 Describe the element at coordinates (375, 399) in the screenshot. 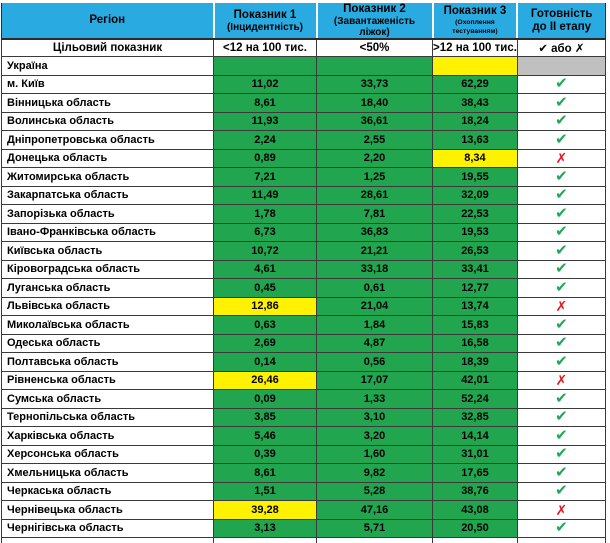

I see `indicator-value-cell: 1,33` at that location.